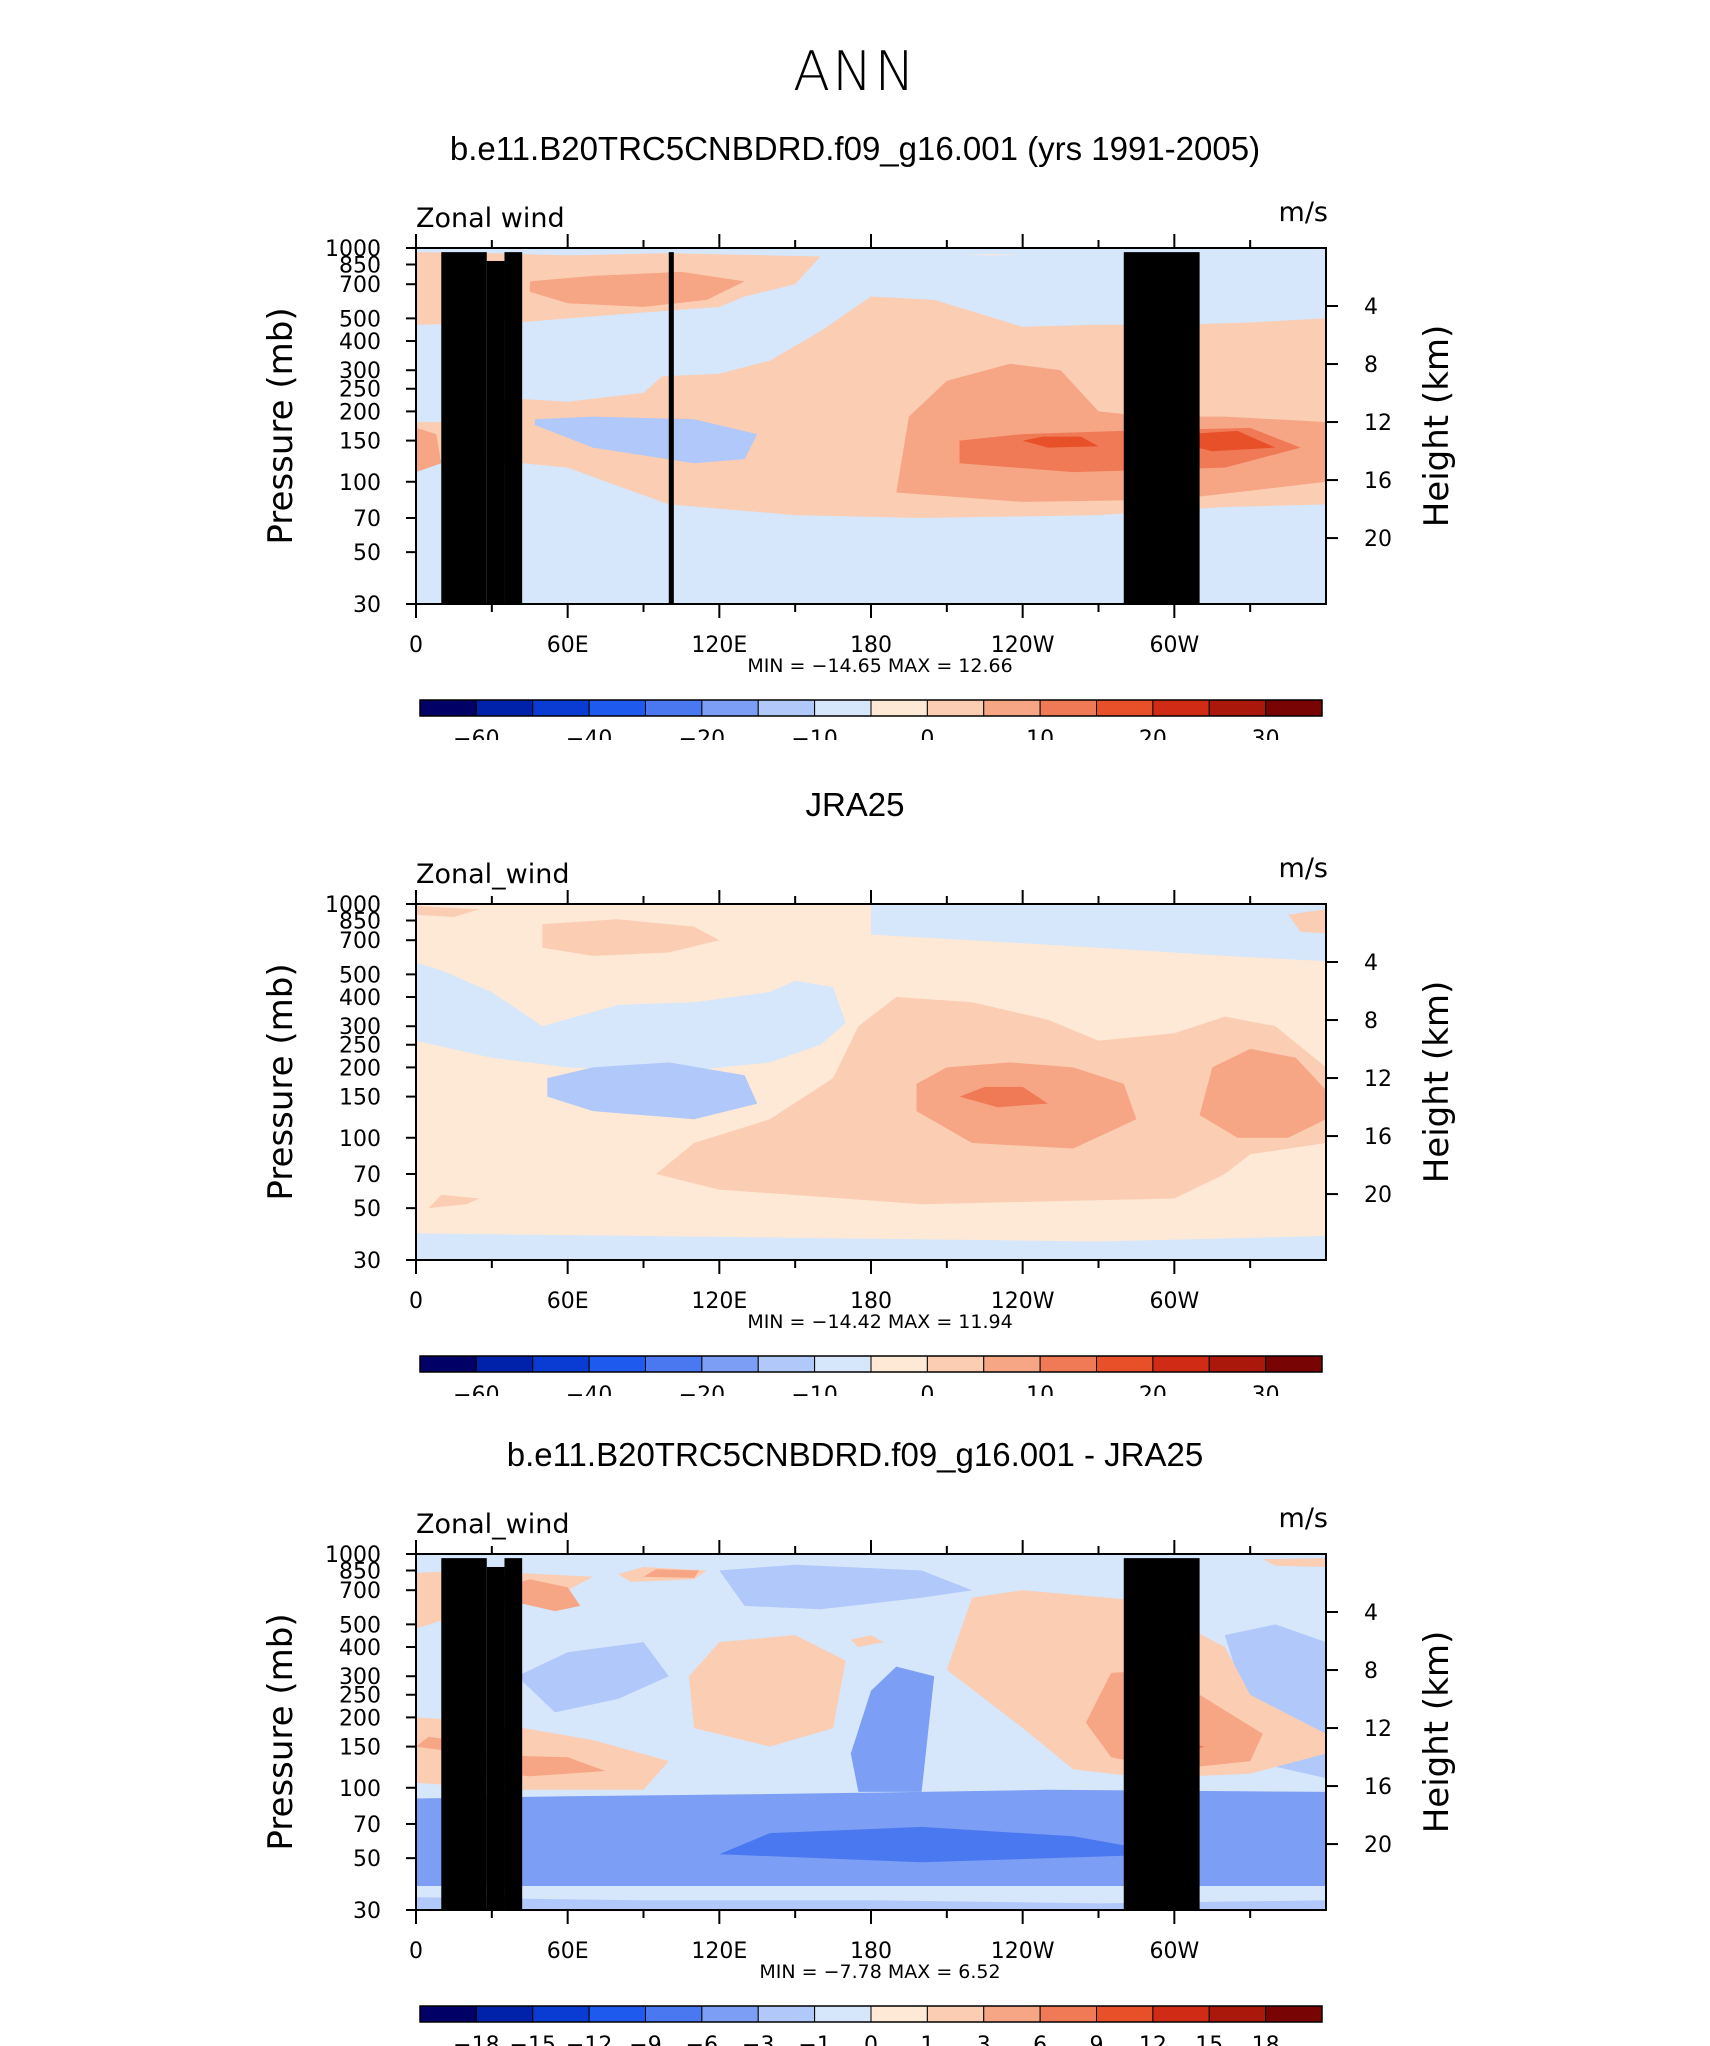  Describe the element at coordinates (589, 1389) in the screenshot. I see `colorbar-label: −40` at that location.